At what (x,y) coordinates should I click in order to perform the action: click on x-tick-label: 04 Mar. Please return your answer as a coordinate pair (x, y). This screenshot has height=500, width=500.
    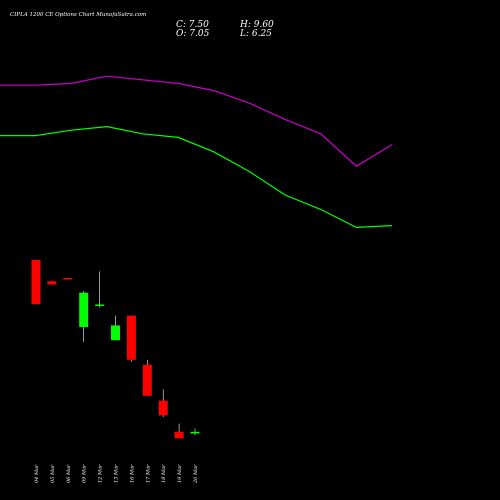
    Looking at the image, I should click on (37, 473).